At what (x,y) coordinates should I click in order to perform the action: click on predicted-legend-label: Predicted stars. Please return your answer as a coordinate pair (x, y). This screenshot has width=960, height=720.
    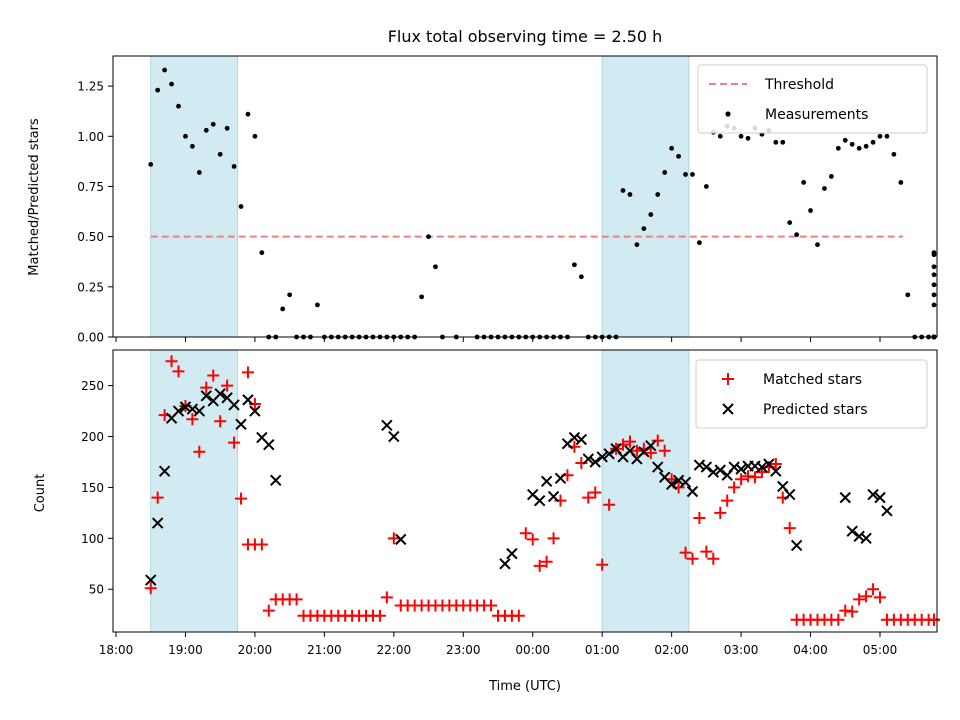
    Looking at the image, I should click on (815, 410).